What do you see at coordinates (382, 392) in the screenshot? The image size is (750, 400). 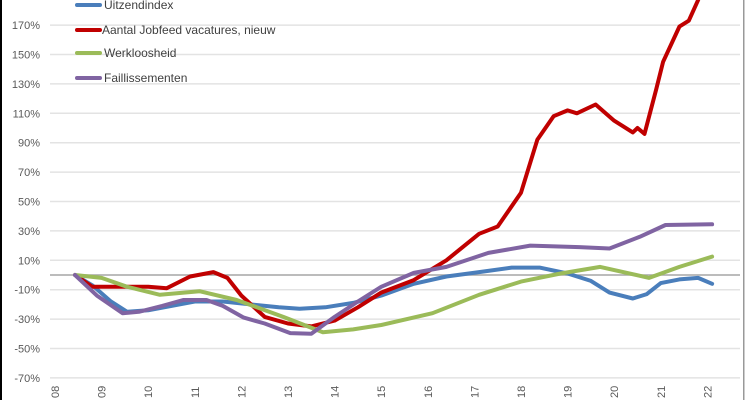 I see `x-tick-label: 15` at bounding box center [382, 392].